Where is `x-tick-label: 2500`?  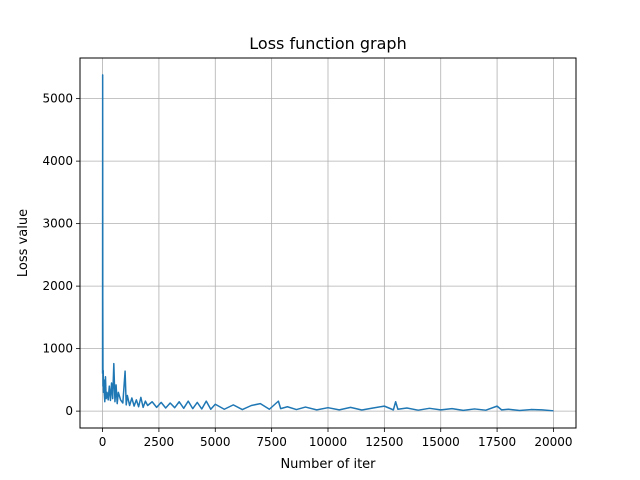
x-tick-label: 2500 is located at coordinates (159, 442).